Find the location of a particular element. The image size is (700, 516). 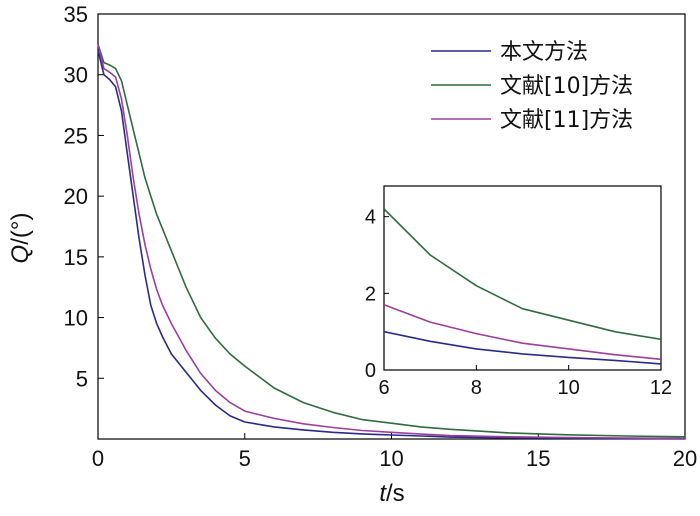

y-tick-label: 35 is located at coordinates (76, 14).